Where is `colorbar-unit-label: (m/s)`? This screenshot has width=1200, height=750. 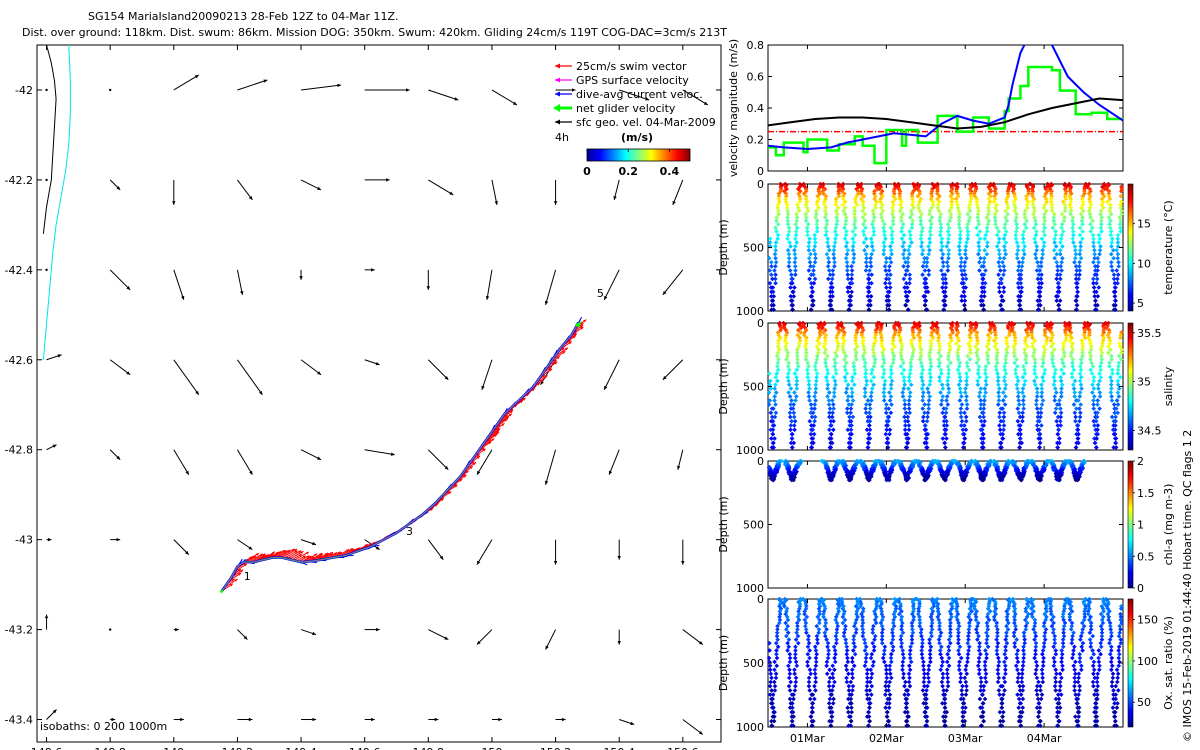 colorbar-unit-label: (m/s) is located at coordinates (637, 137).